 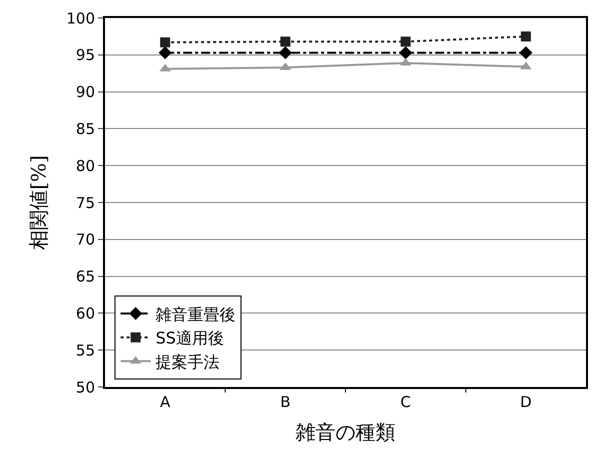 I want to click on x-tick-label: A, so click(x=165, y=402).